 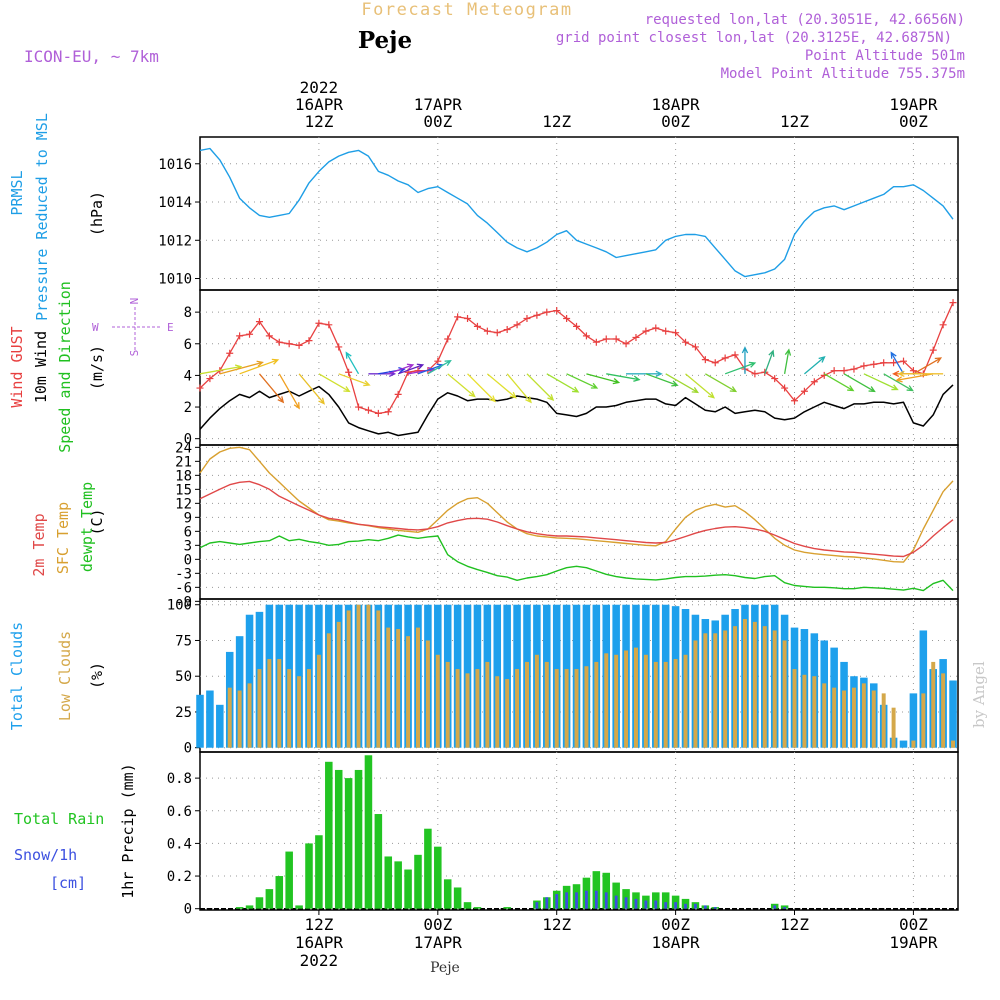 What do you see at coordinates (170, 327) in the screenshot?
I see `compass-e: E` at bounding box center [170, 327].